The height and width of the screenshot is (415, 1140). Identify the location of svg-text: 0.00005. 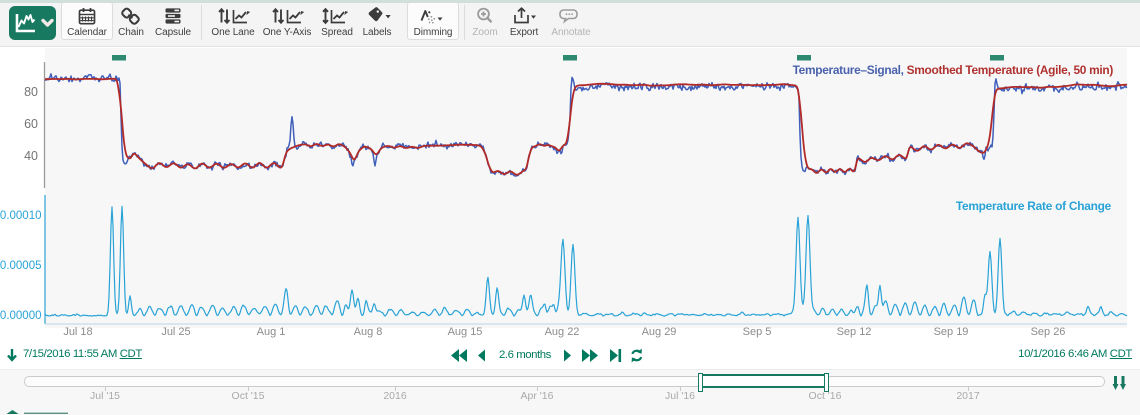
(21, 266).